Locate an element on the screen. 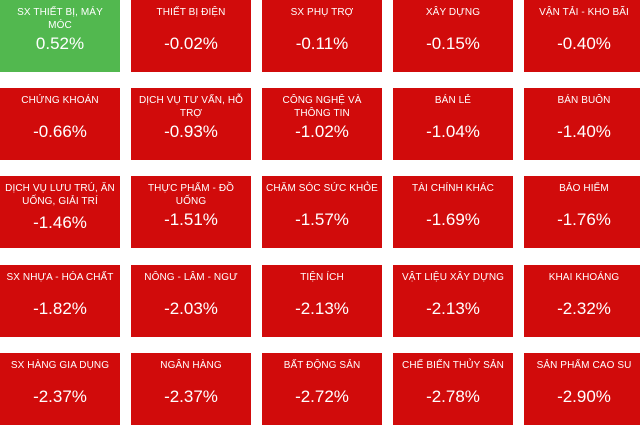 This screenshot has width=640, height=429. sector-name: CHỨNG KHOÁN is located at coordinates (60, 100).